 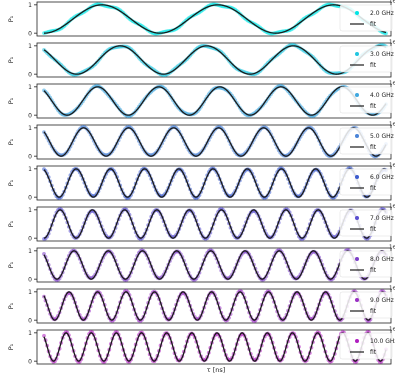 I want to click on legend: 8.0 GHz fit, so click(x=366, y=264).